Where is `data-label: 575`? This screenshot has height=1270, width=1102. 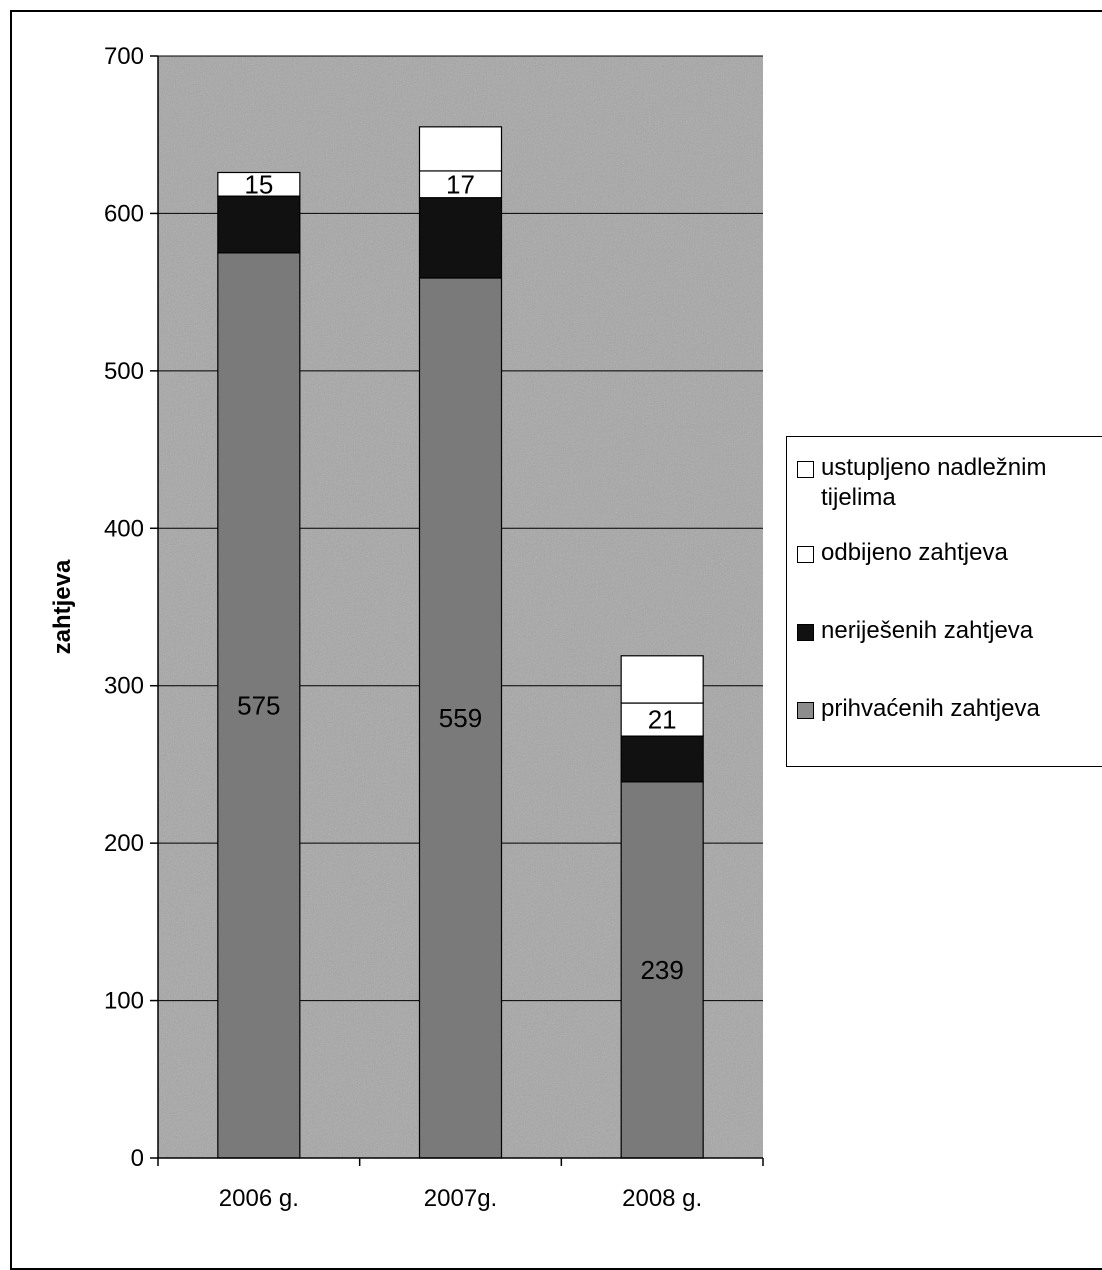 data-label: 575 is located at coordinates (258, 705).